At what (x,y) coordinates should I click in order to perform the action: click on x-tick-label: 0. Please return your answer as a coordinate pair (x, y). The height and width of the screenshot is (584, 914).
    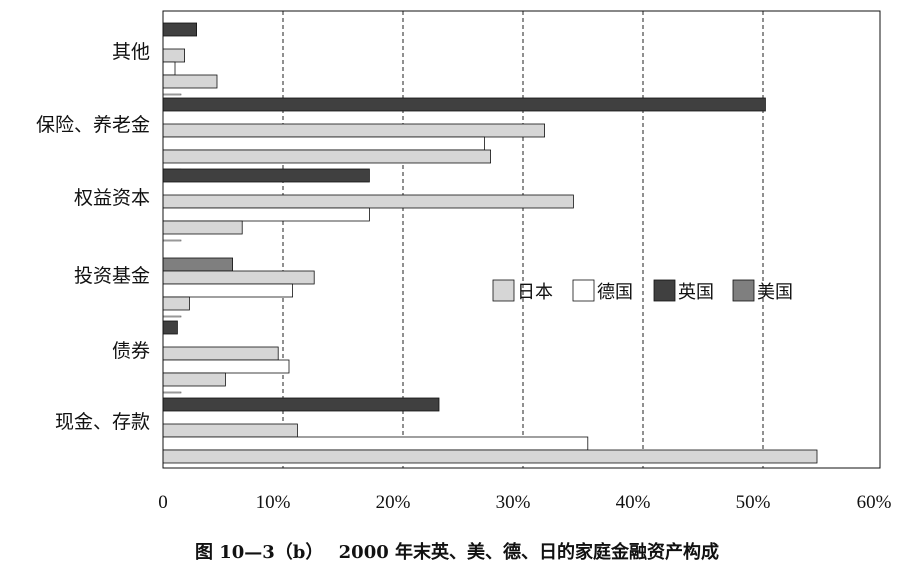
    Looking at the image, I should click on (163, 502).